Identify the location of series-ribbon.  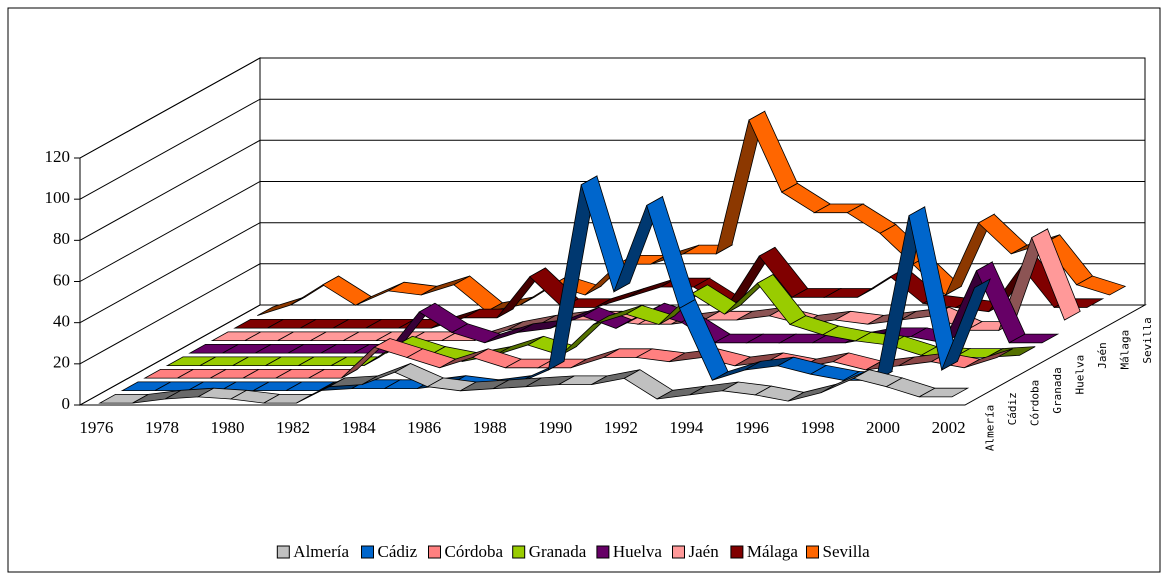
(534, 383).